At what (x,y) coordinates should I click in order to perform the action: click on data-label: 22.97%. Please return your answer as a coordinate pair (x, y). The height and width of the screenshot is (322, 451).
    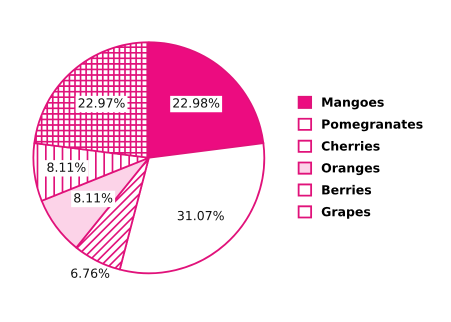
    Looking at the image, I should click on (101, 103).